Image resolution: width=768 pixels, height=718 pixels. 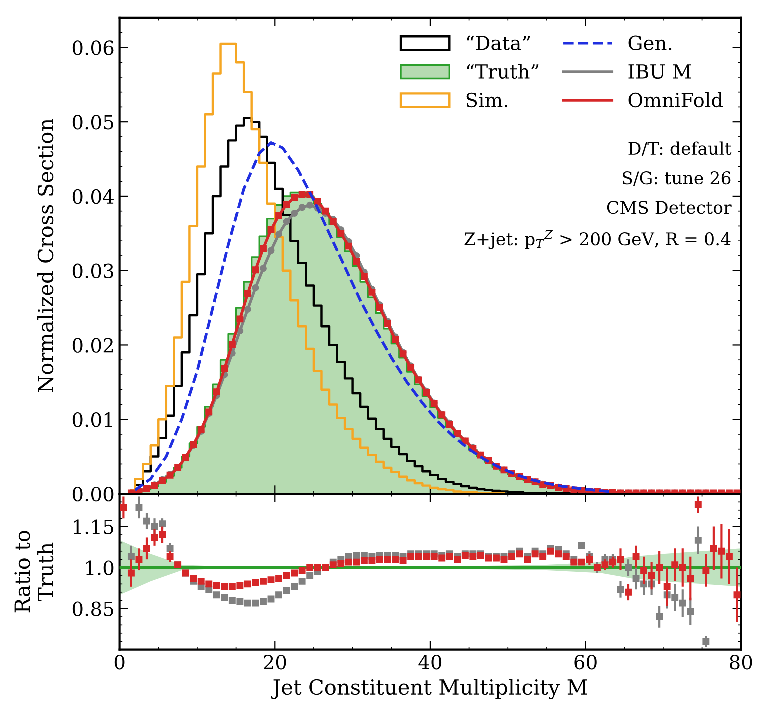 What do you see at coordinates (94, 527) in the screenshot?
I see `y-tick-label: 1.15` at bounding box center [94, 527].